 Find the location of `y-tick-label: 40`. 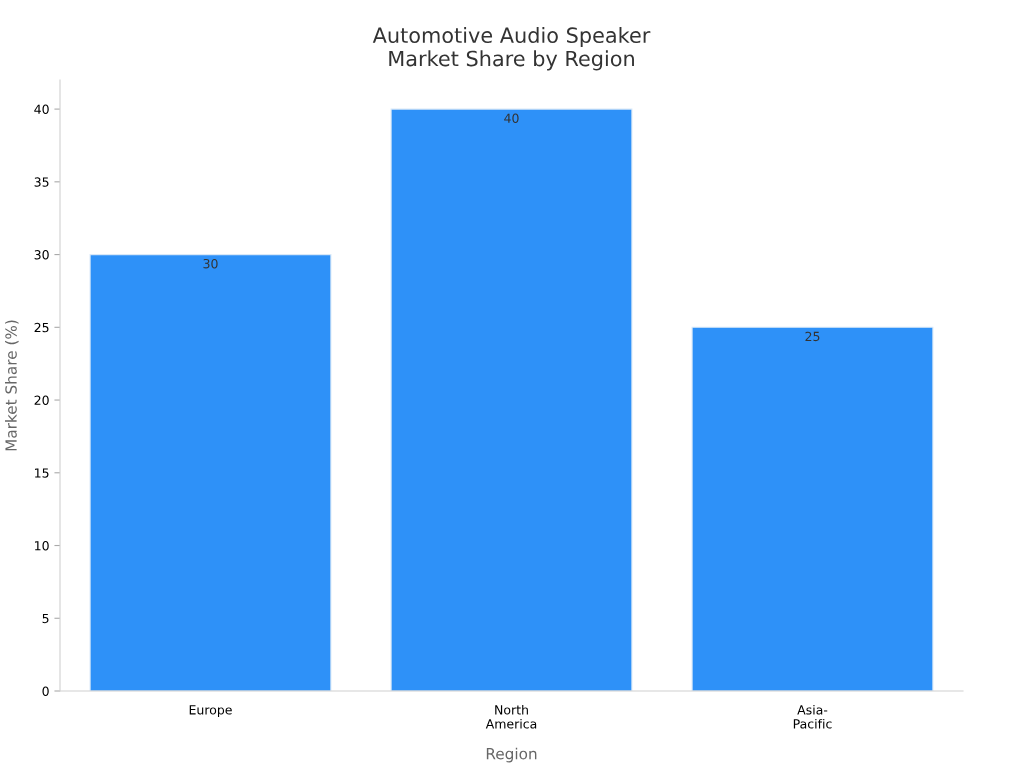

y-tick-label: 40 is located at coordinates (41, 109).